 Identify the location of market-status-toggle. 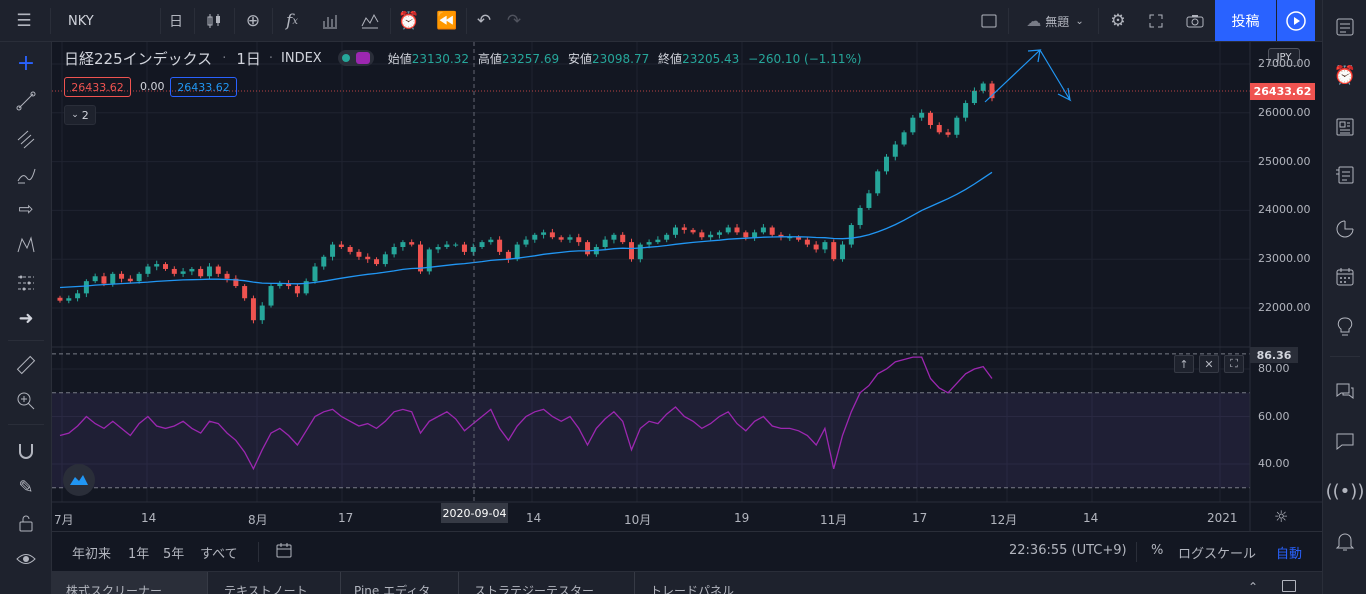
(355, 58).